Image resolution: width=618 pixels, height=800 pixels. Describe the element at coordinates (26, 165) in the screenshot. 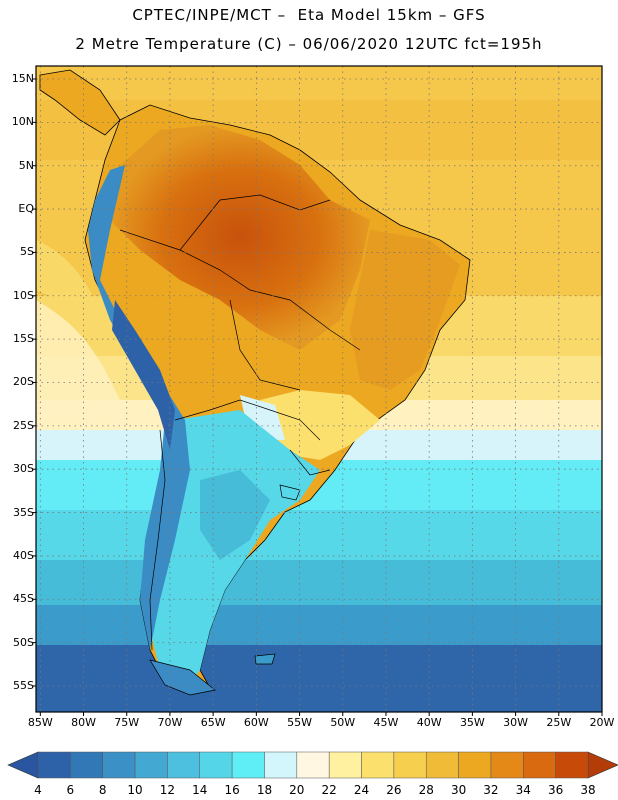

I see `lat-label: 5N` at that location.